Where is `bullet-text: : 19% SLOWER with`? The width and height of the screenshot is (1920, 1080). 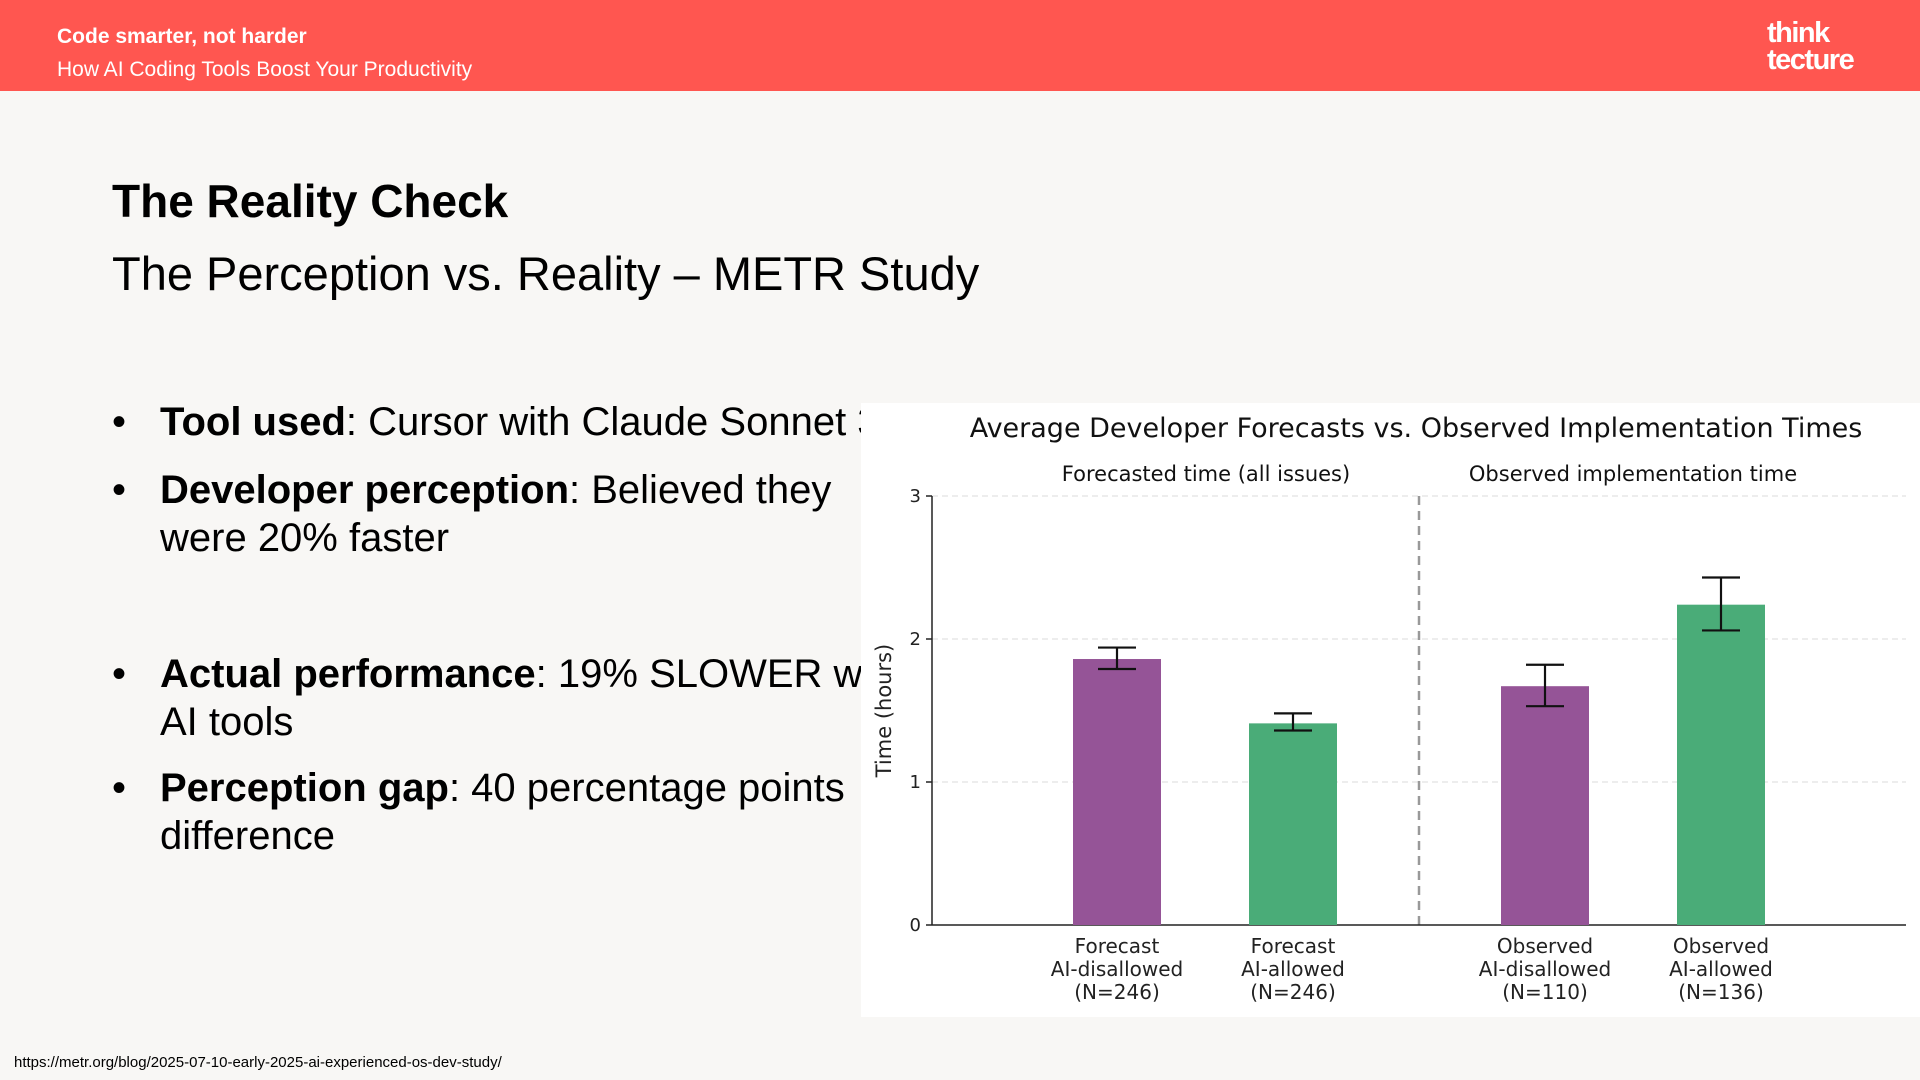 bullet-text: : 19% SLOWER with is located at coordinates (720, 674).